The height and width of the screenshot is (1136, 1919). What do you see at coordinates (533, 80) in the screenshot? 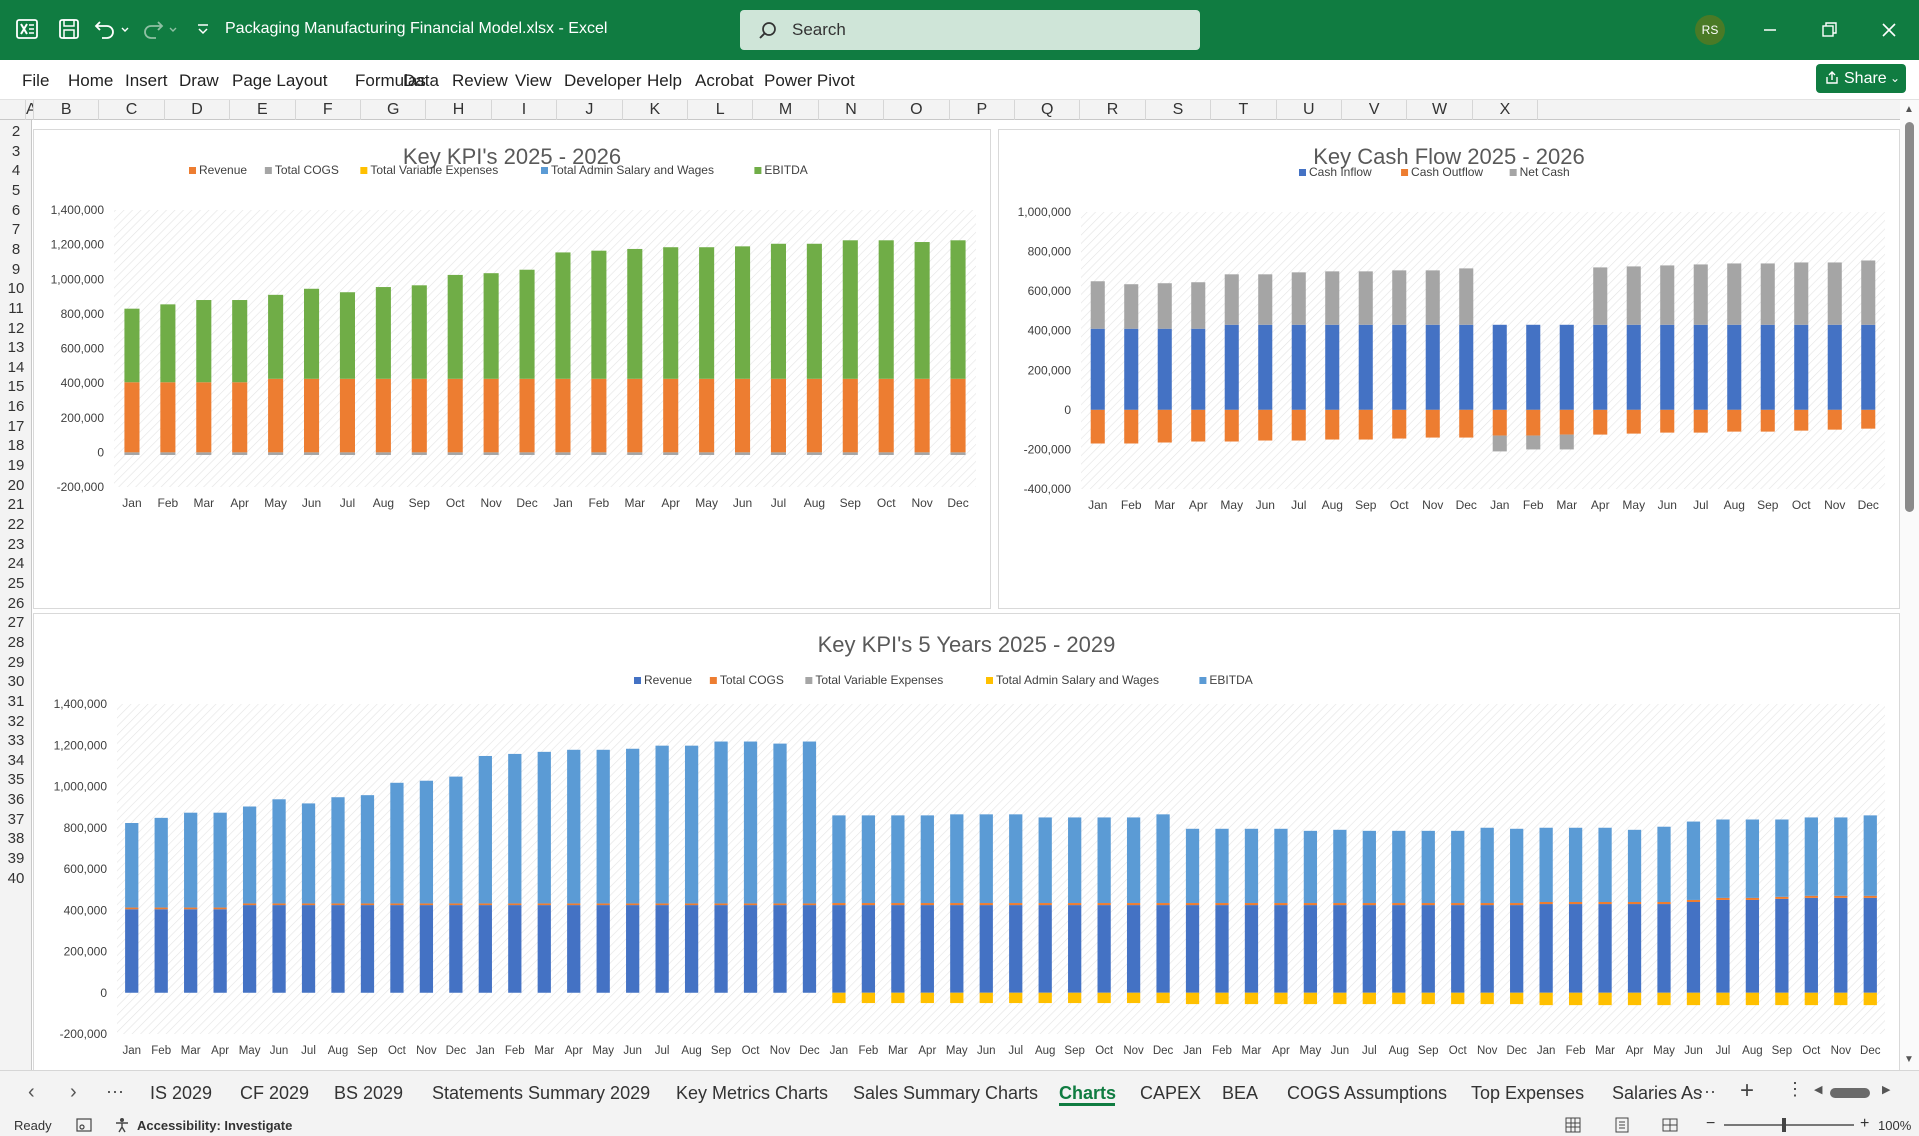
I see `menu-view: View` at bounding box center [533, 80].